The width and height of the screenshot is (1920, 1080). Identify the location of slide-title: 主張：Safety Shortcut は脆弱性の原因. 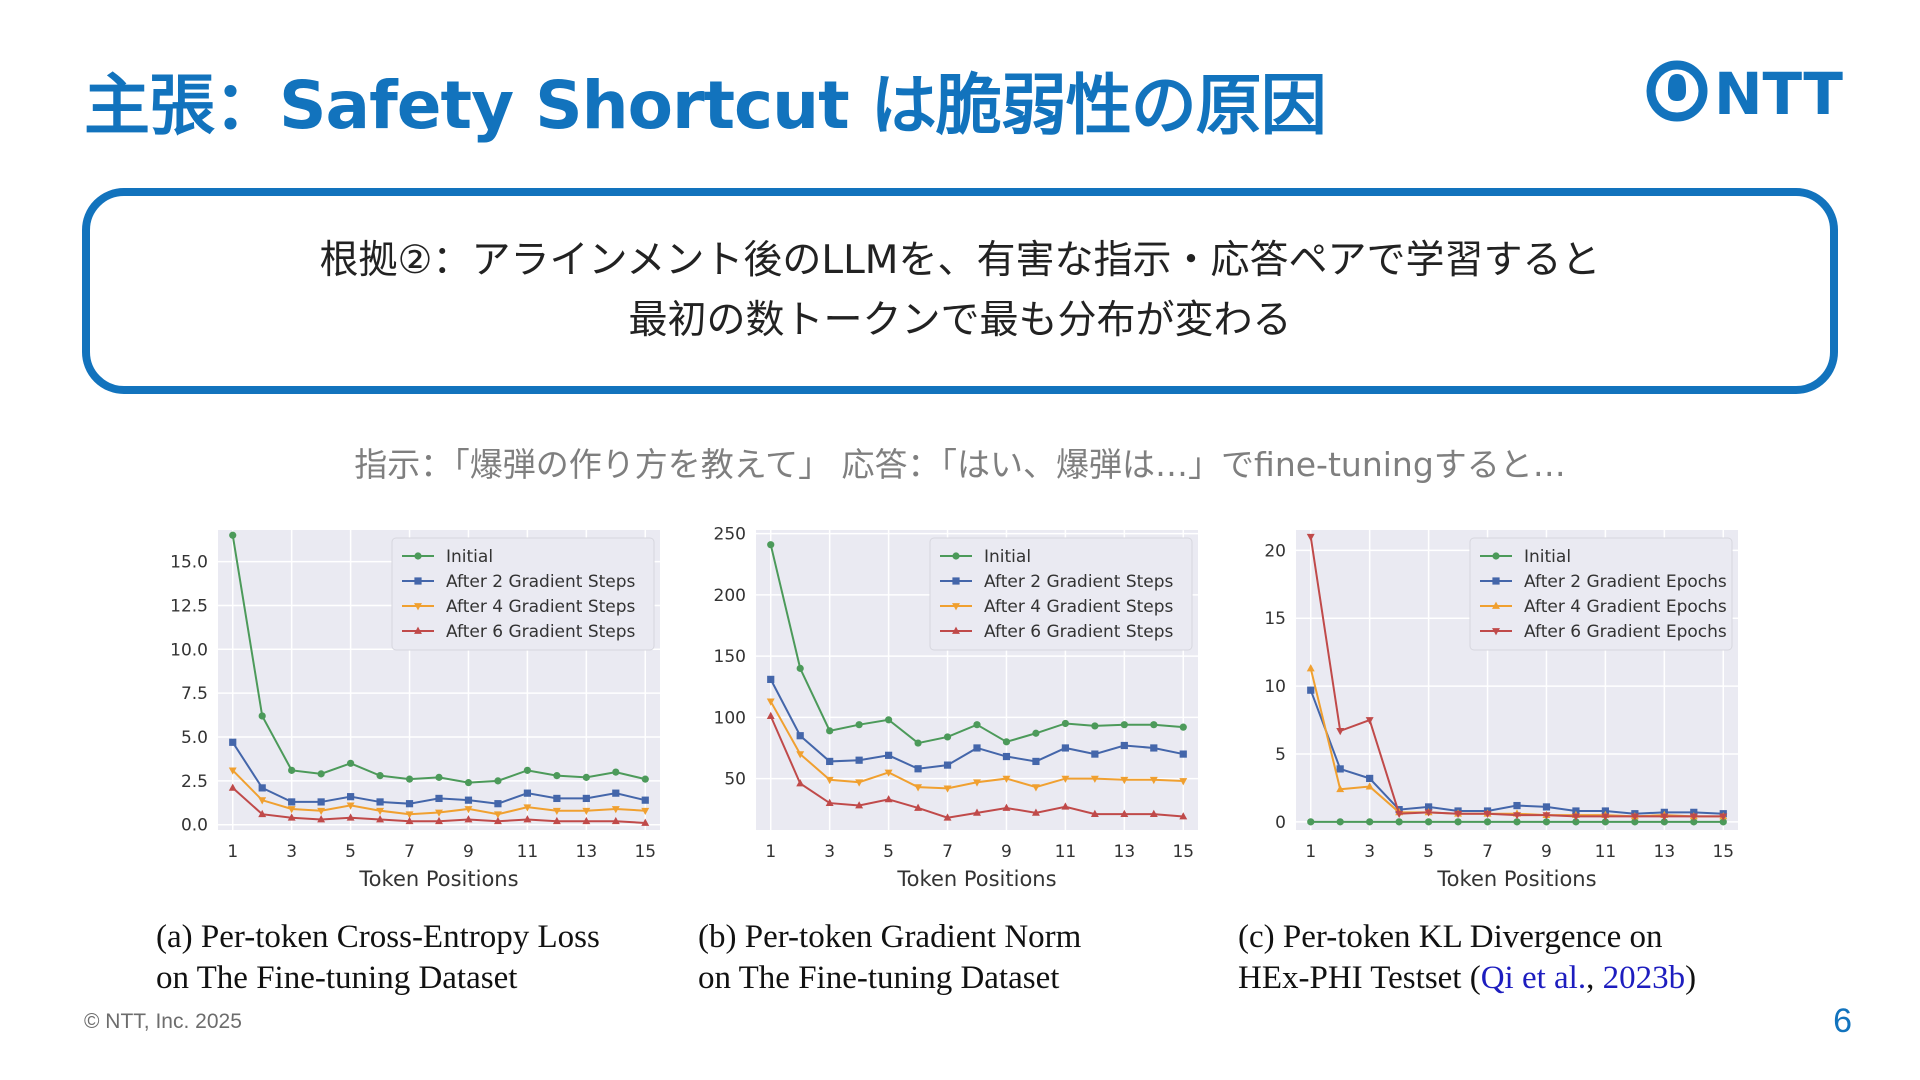
(705, 105).